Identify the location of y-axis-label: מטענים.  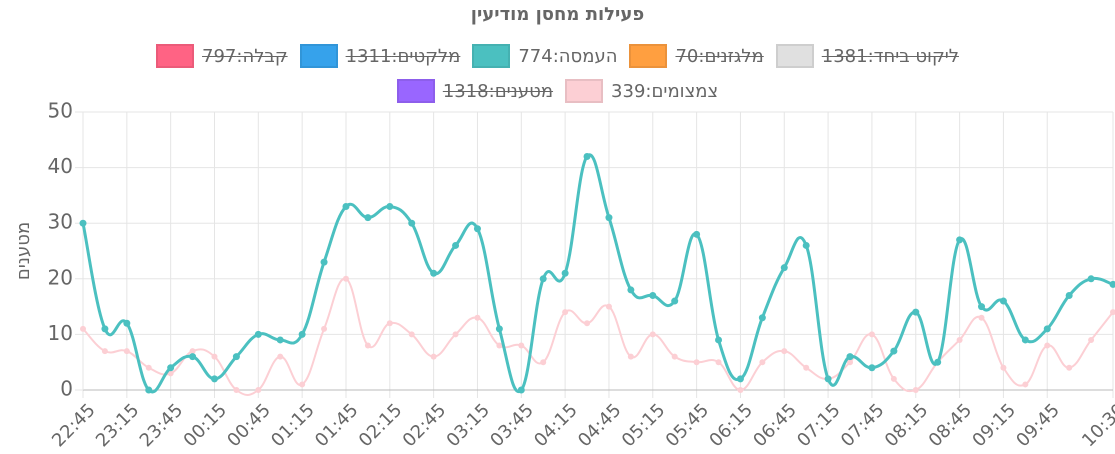
(23, 251).